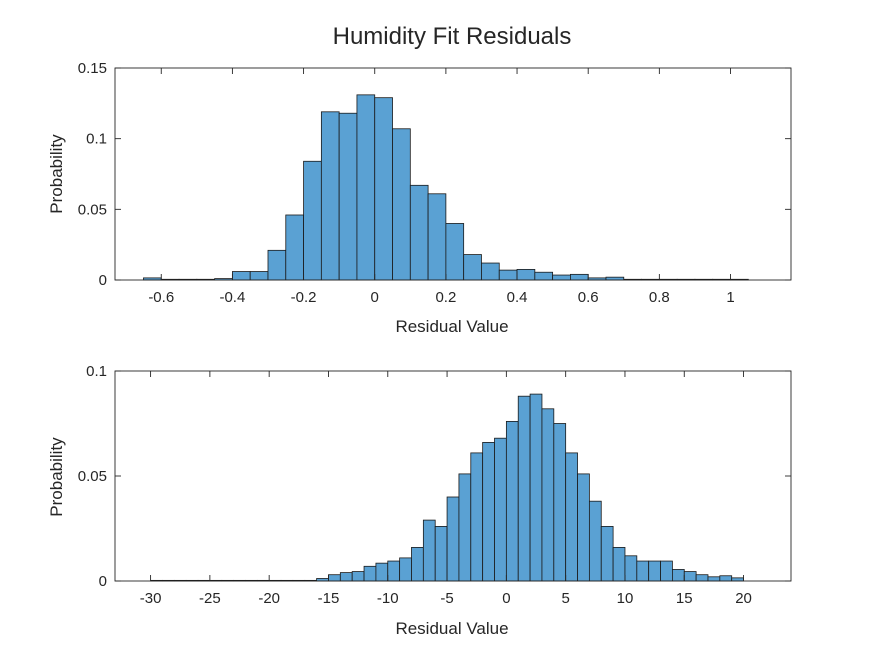 This screenshot has height=656, width=875. I want to click on x-tick-label: 5, so click(565, 598).